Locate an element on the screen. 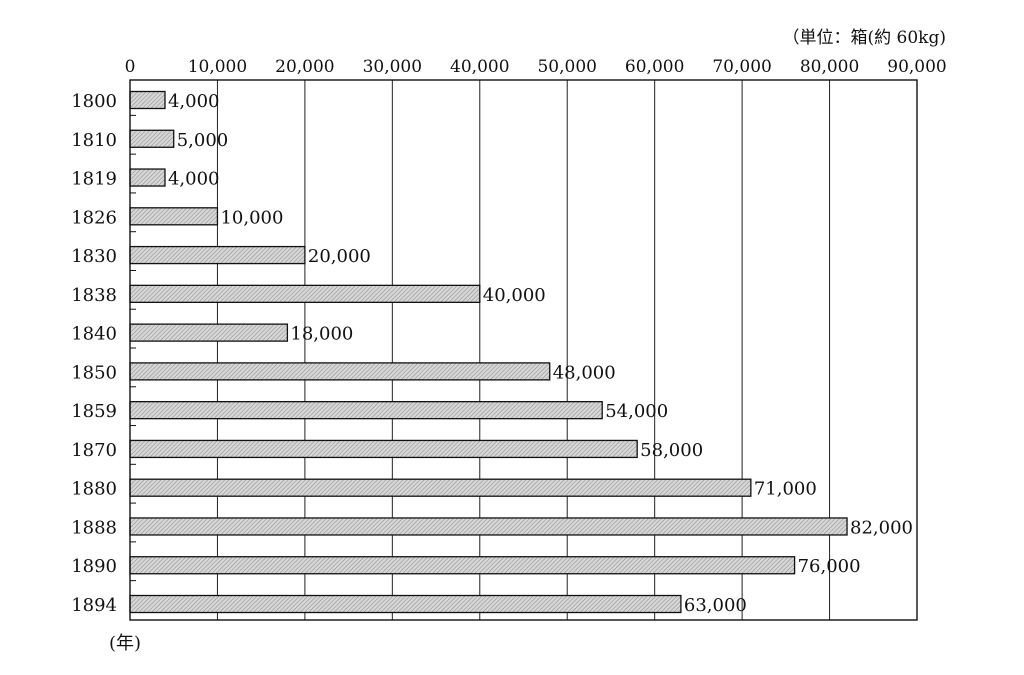  category-label: 1819 is located at coordinates (94, 179).